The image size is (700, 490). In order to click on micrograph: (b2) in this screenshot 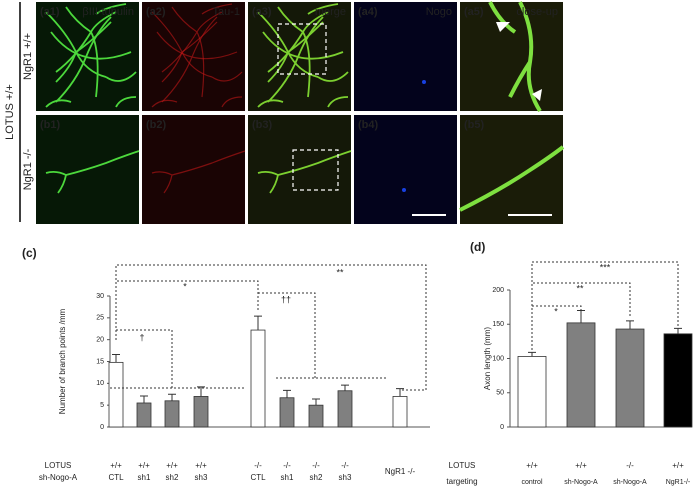, I will do `click(194, 169)`.